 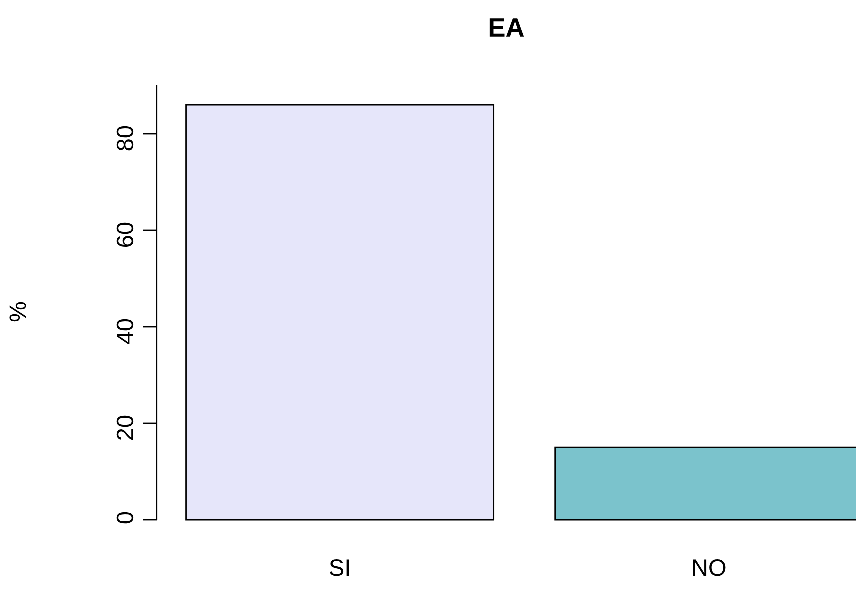 I want to click on y-tick-label: 80, so click(x=125, y=138).